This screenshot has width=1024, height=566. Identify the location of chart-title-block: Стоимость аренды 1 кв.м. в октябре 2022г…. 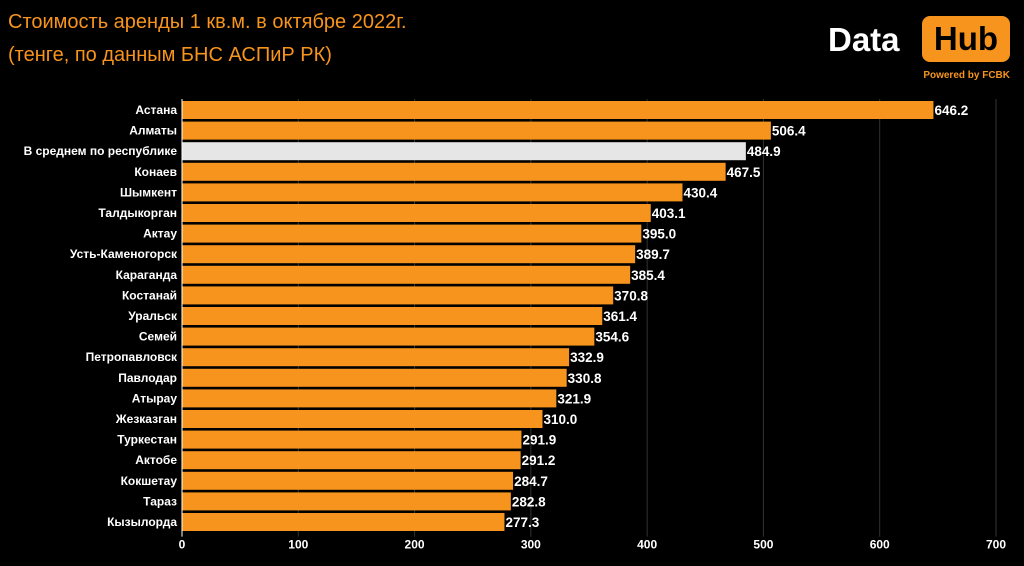
(207, 39).